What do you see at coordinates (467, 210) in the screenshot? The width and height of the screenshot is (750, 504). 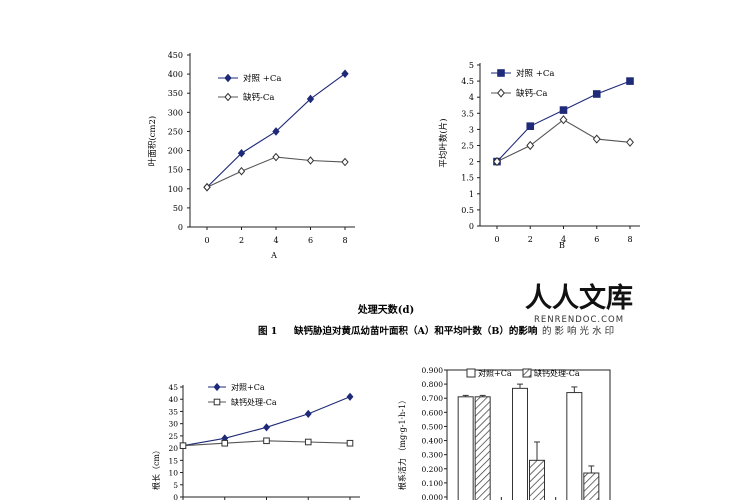 I see `y-tick-label: 0.5` at bounding box center [467, 210].